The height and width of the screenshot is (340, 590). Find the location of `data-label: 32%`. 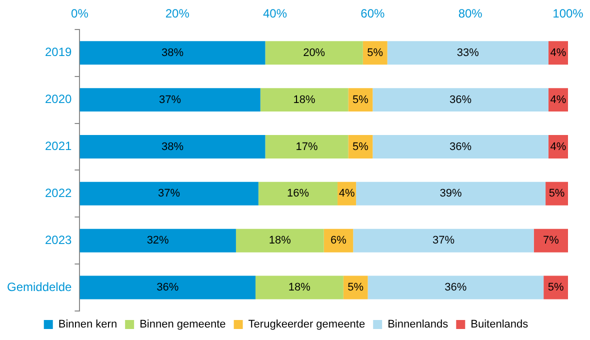

data-label: 32% is located at coordinates (158, 240).